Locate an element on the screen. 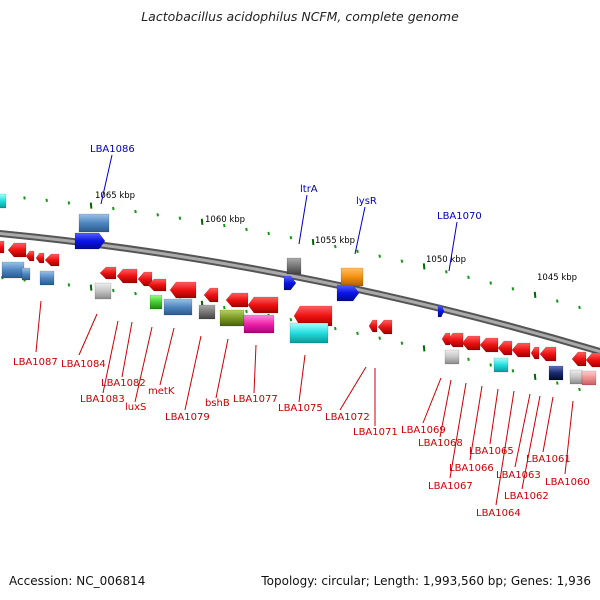 This screenshot has width=600, height=600. gene-label-lba1072: LBA1072 is located at coordinates (347, 417).